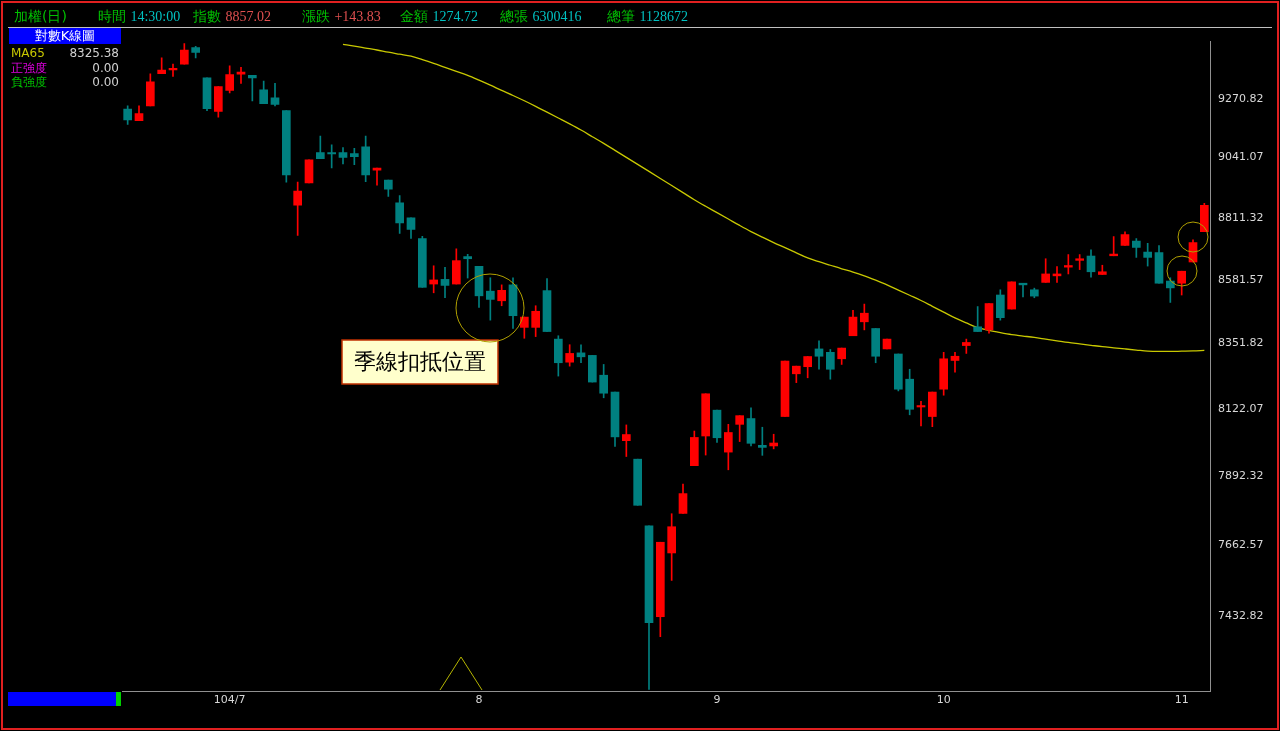 The height and width of the screenshot is (731, 1280). What do you see at coordinates (439, 16) in the screenshot?
I see `text: 金額 1274.72` at bounding box center [439, 16].